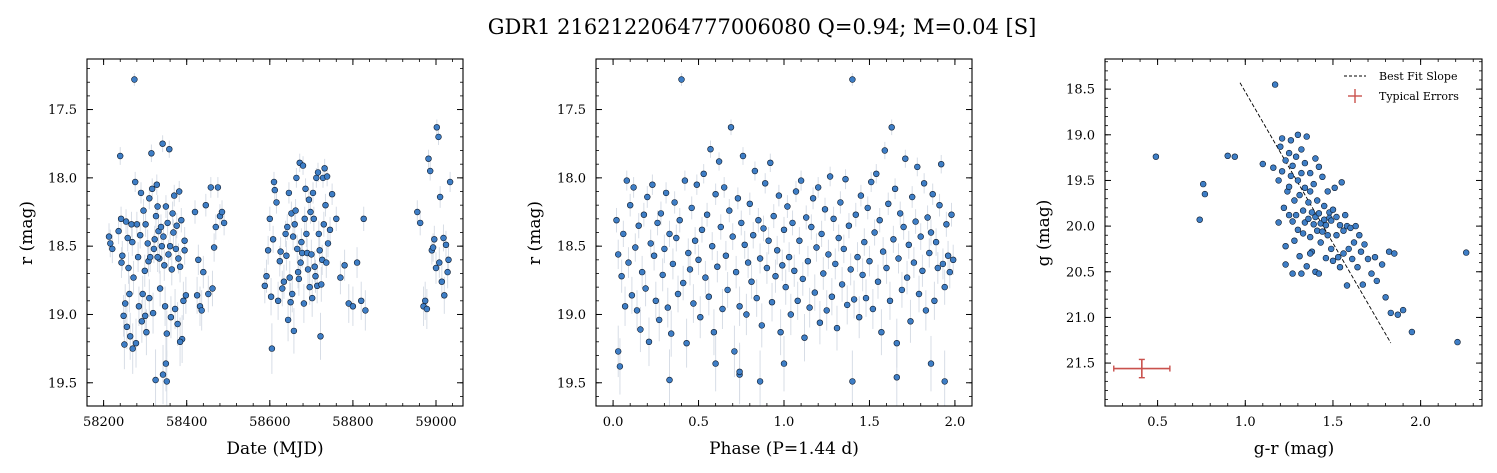  I want to click on y-tick-label: 19.0, so click(1080, 135).